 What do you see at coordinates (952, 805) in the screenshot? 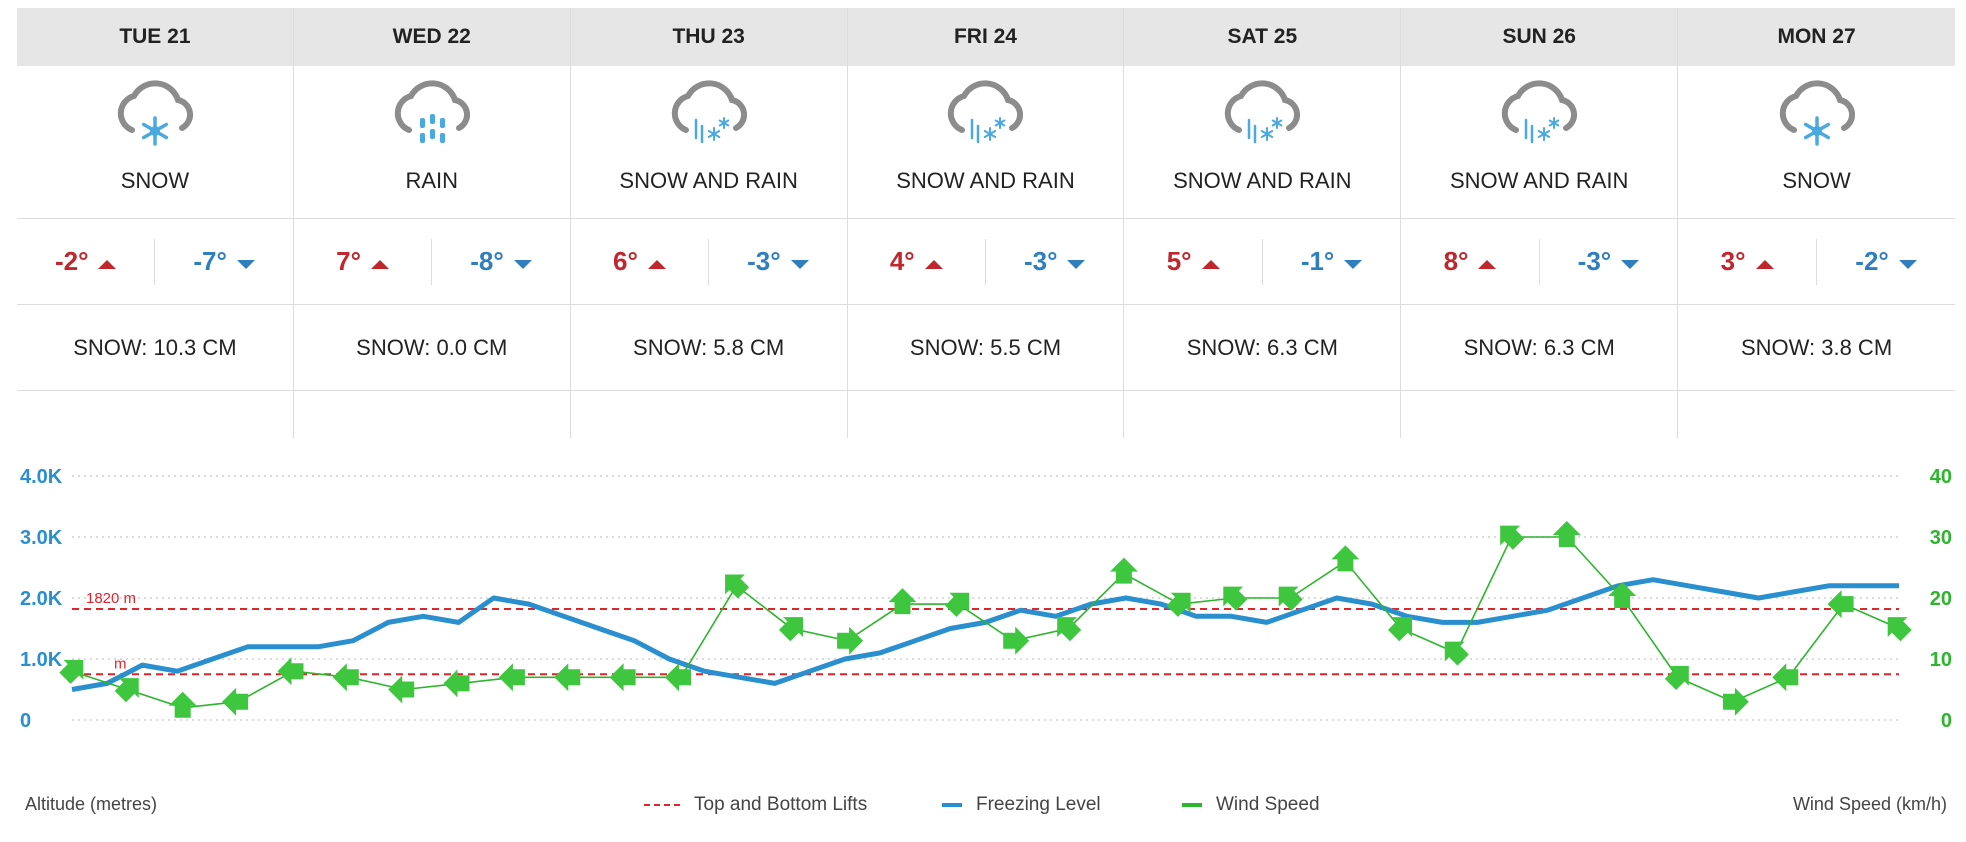
I see `freezing-legend-swatch` at bounding box center [952, 805].